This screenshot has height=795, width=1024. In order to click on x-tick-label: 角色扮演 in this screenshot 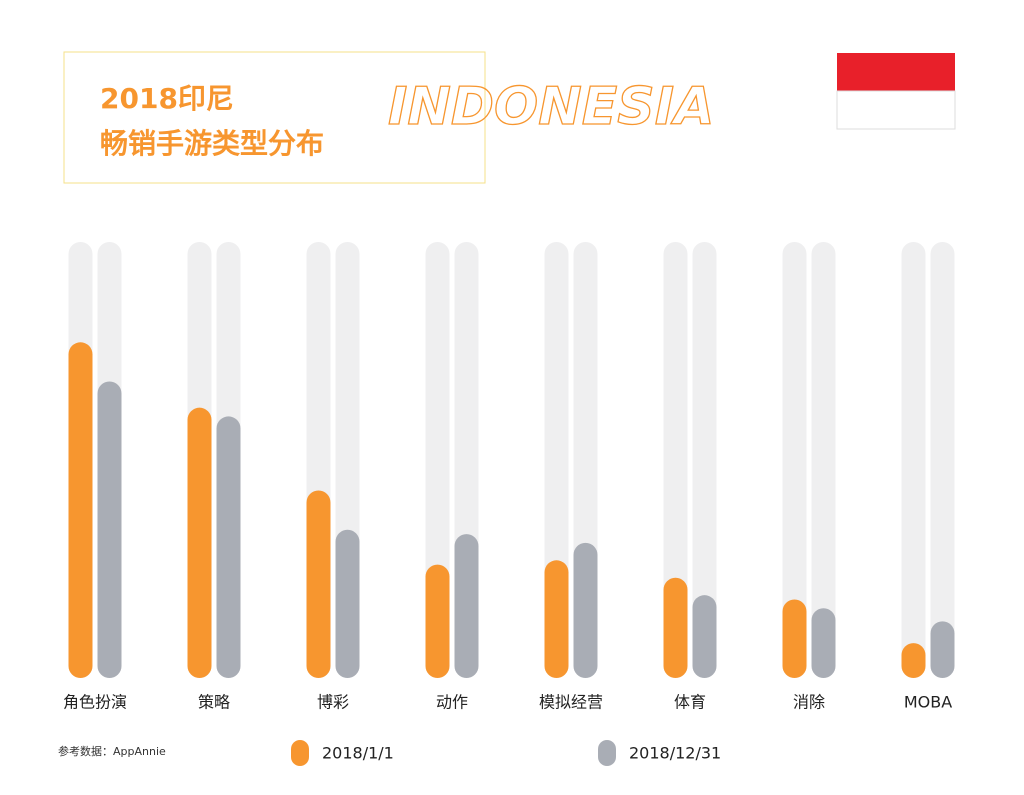, I will do `click(95, 702)`.